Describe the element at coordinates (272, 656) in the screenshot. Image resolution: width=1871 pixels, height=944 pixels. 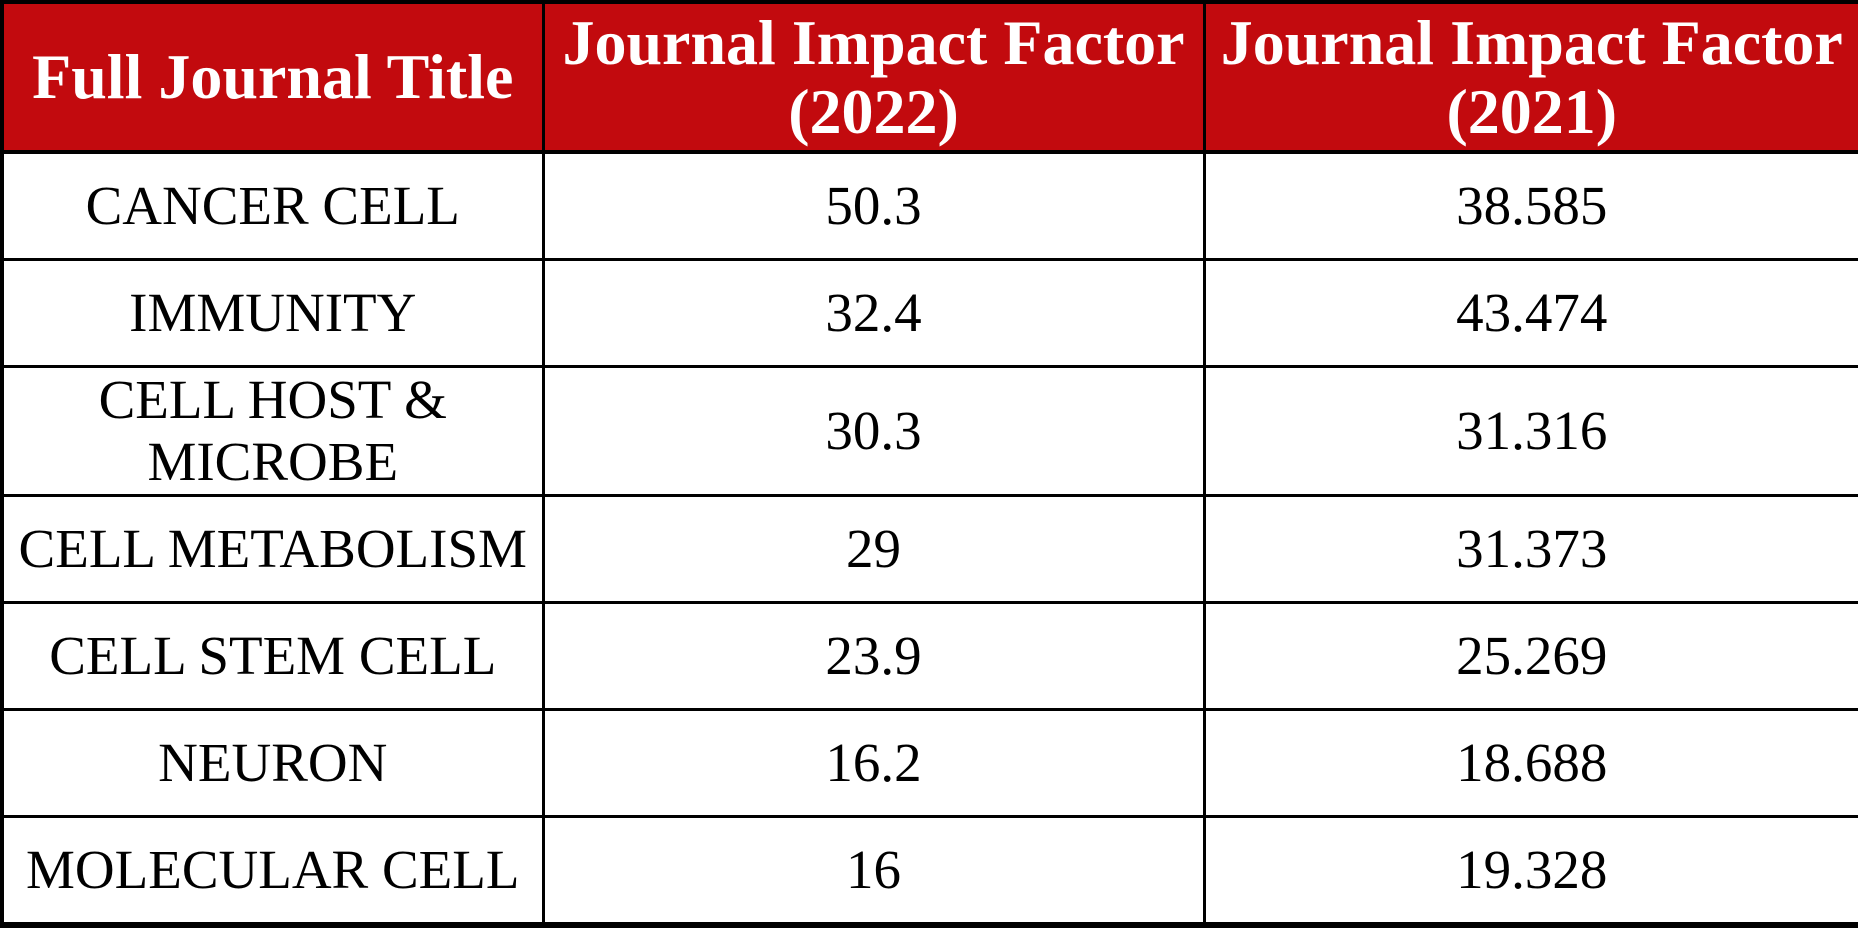
I see `journal-title-cell: CELL STEM CELL` at that location.